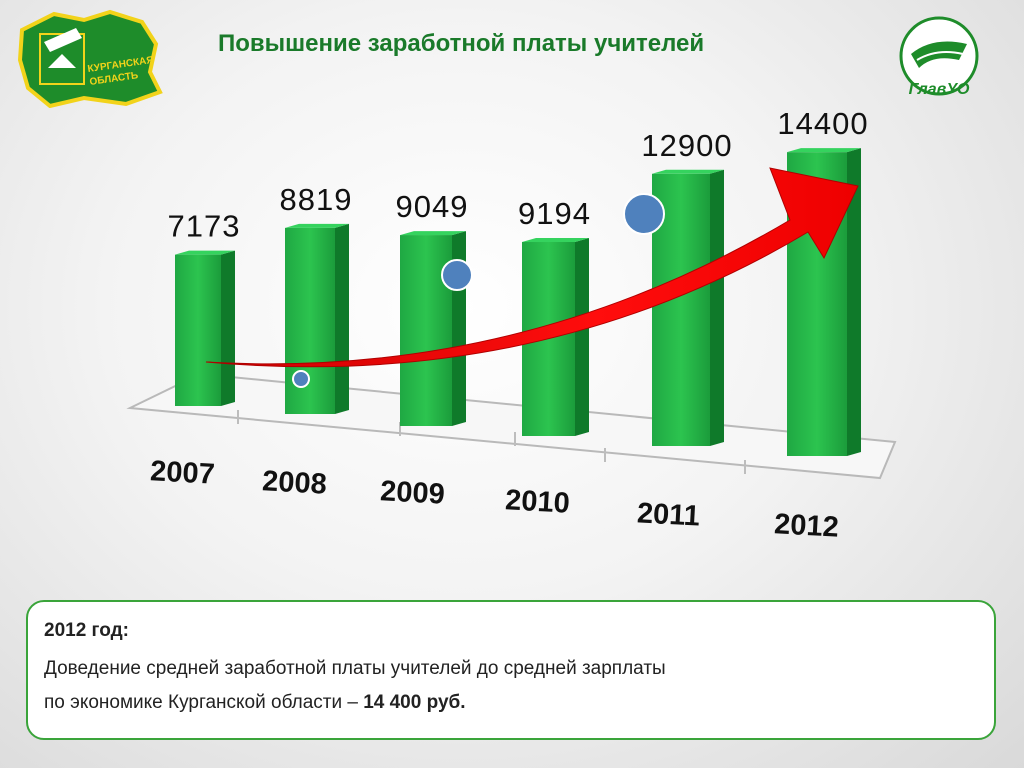 The width and height of the screenshot is (1024, 768). Describe the element at coordinates (317, 318) in the screenshot. I see `bar-2008` at that location.